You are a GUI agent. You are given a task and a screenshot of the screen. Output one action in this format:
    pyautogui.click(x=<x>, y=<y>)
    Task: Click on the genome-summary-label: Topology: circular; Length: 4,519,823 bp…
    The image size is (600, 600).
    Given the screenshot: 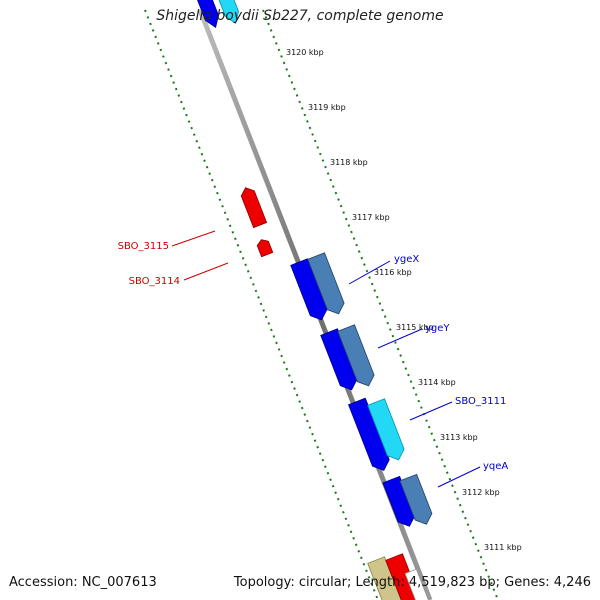 What is the action you would take?
    pyautogui.click(x=412, y=582)
    